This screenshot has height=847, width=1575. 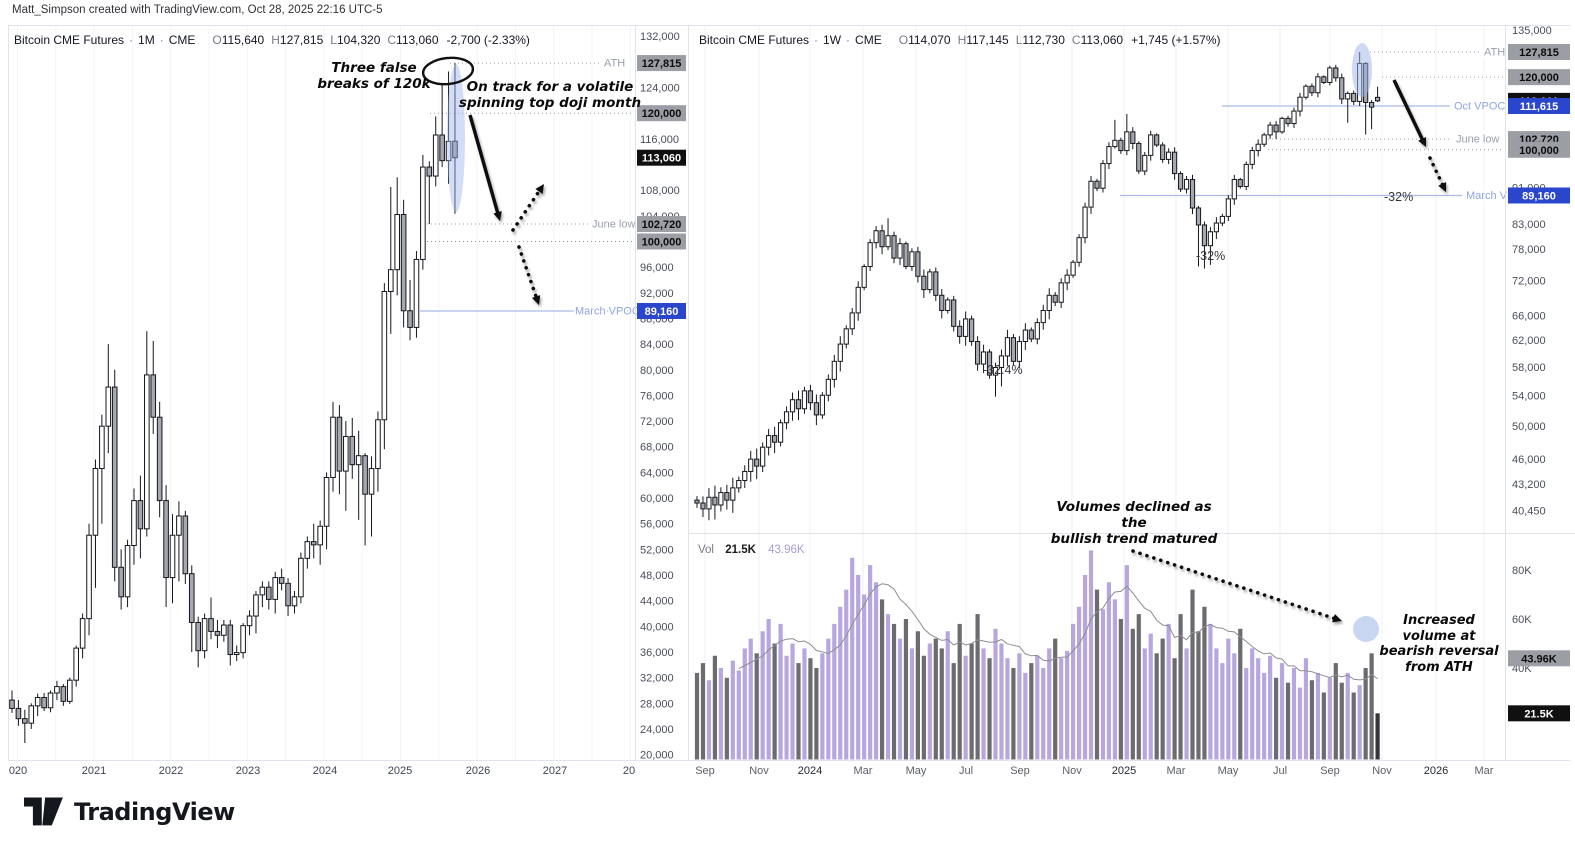 I want to click on time-label: 2021, so click(x=94, y=771).